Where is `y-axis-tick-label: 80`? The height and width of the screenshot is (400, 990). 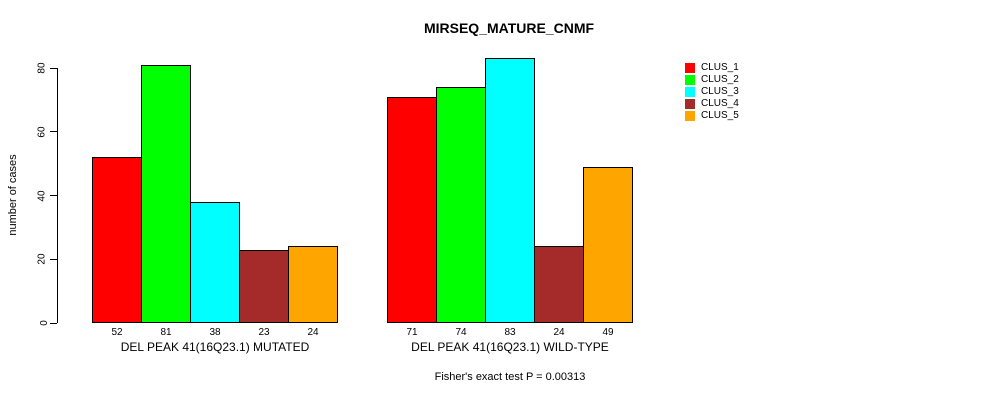
y-axis-tick-label: 80 is located at coordinates (42, 68).